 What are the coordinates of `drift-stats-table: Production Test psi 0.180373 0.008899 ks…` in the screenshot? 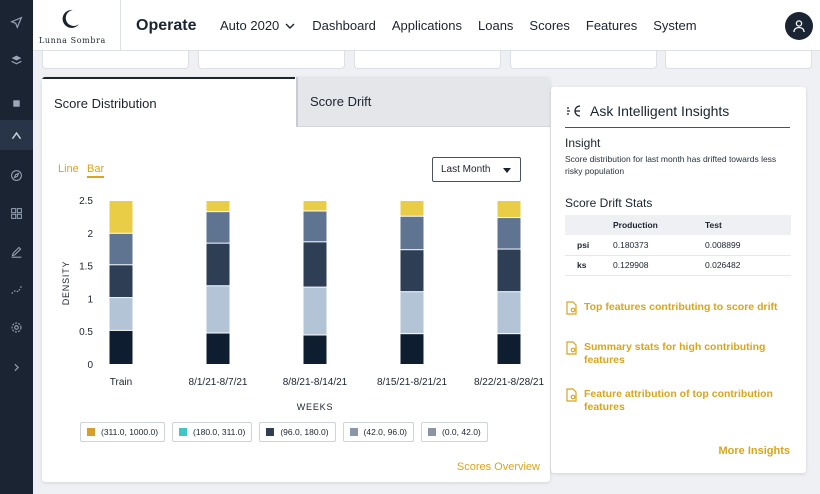 It's located at (678, 245).